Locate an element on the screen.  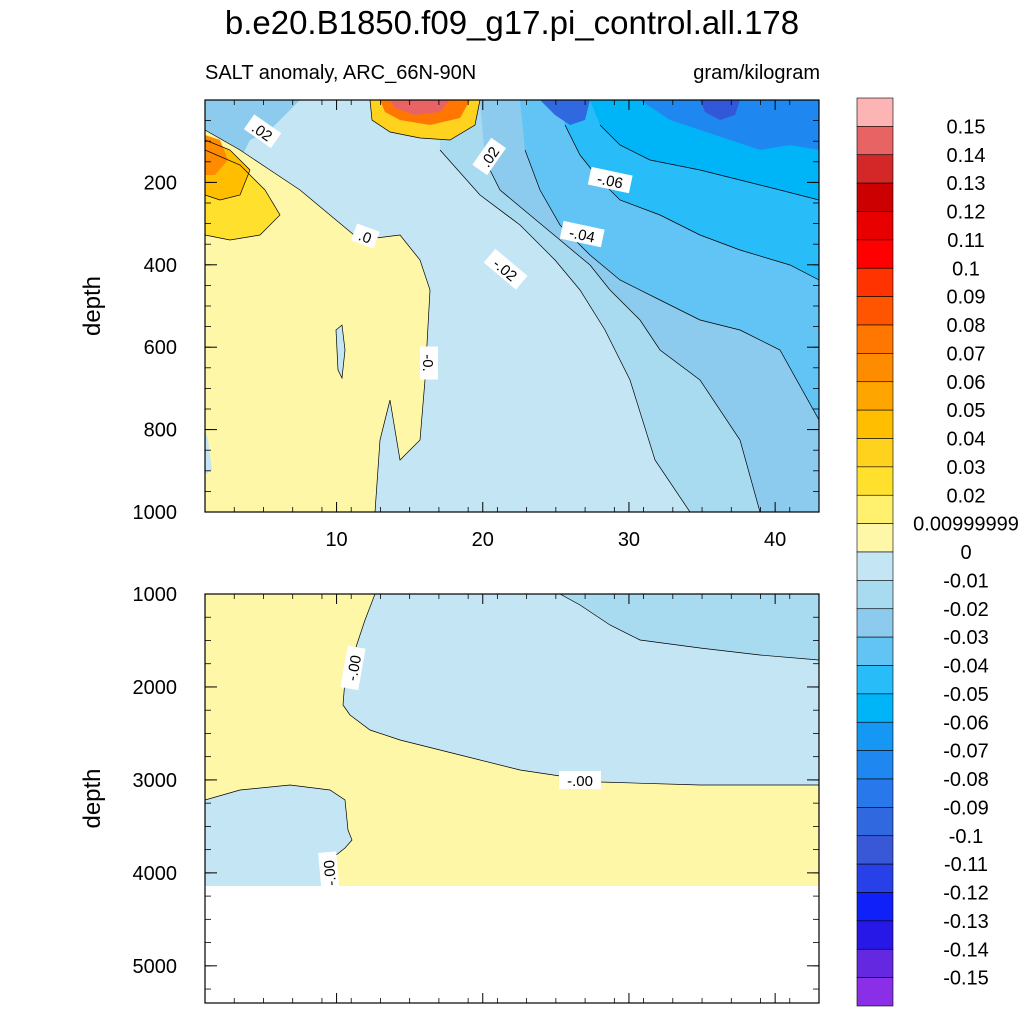
colorbar-label: 0.12 is located at coordinates (966, 213).